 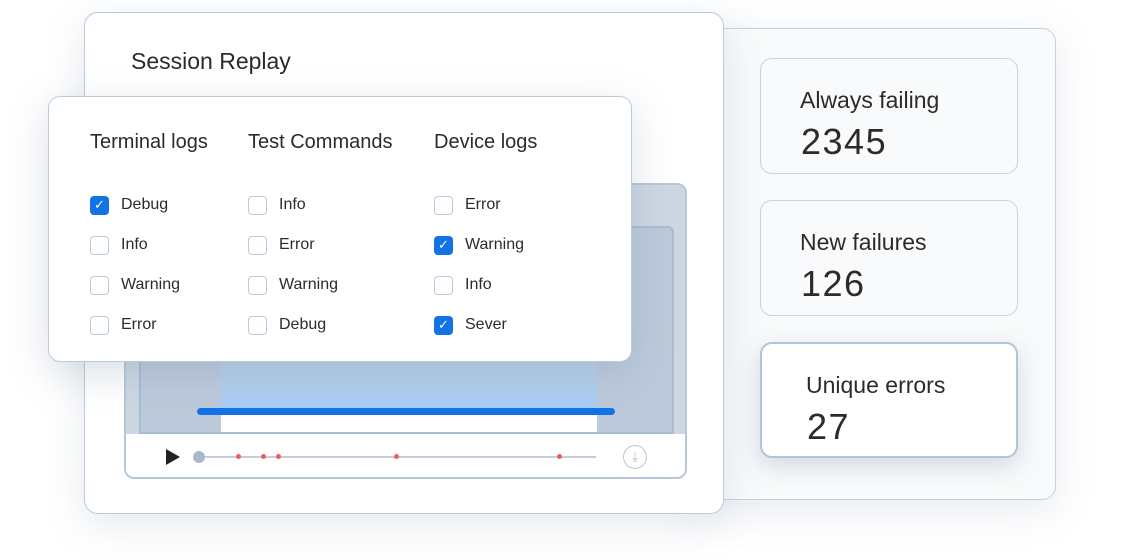 What do you see at coordinates (173, 457) in the screenshot?
I see `play-icon` at bounding box center [173, 457].